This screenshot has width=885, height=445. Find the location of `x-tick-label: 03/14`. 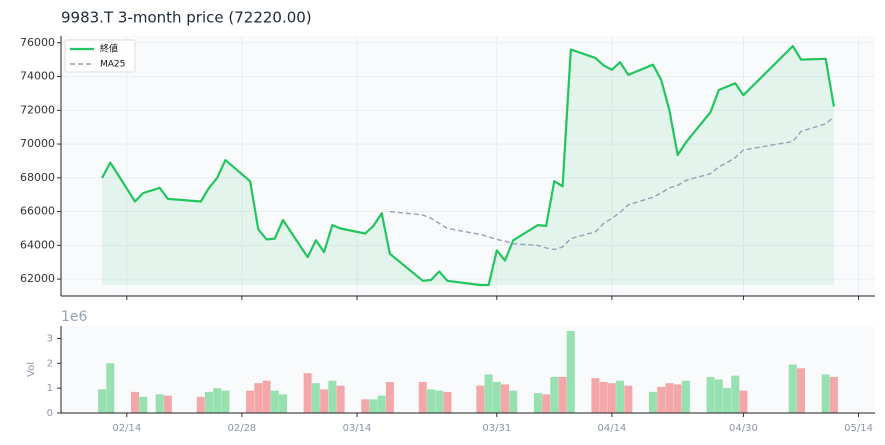

x-tick-label: 03/14 is located at coordinates (357, 428).